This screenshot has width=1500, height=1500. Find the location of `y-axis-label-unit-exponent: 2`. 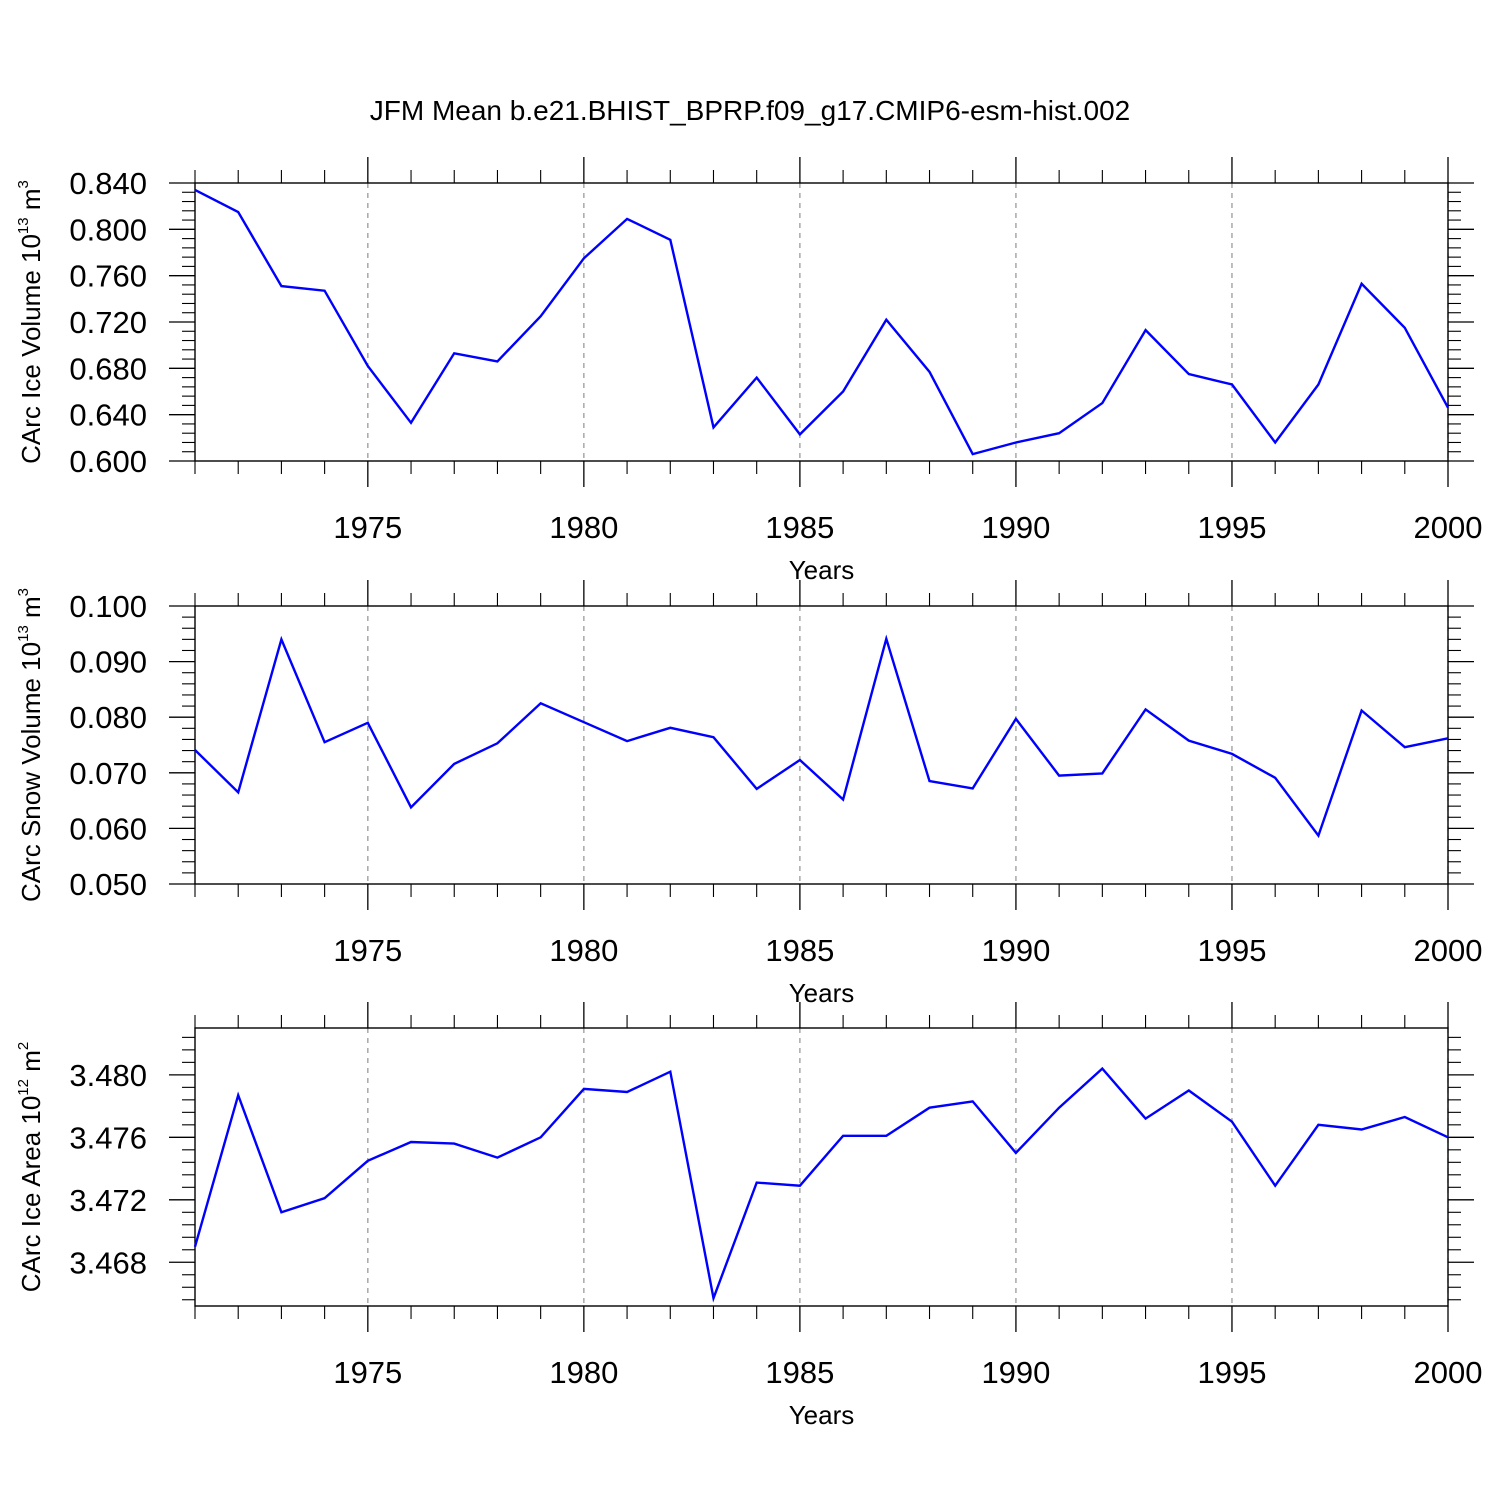

y-axis-label-unit-exponent: 2 is located at coordinates (23, 1046).